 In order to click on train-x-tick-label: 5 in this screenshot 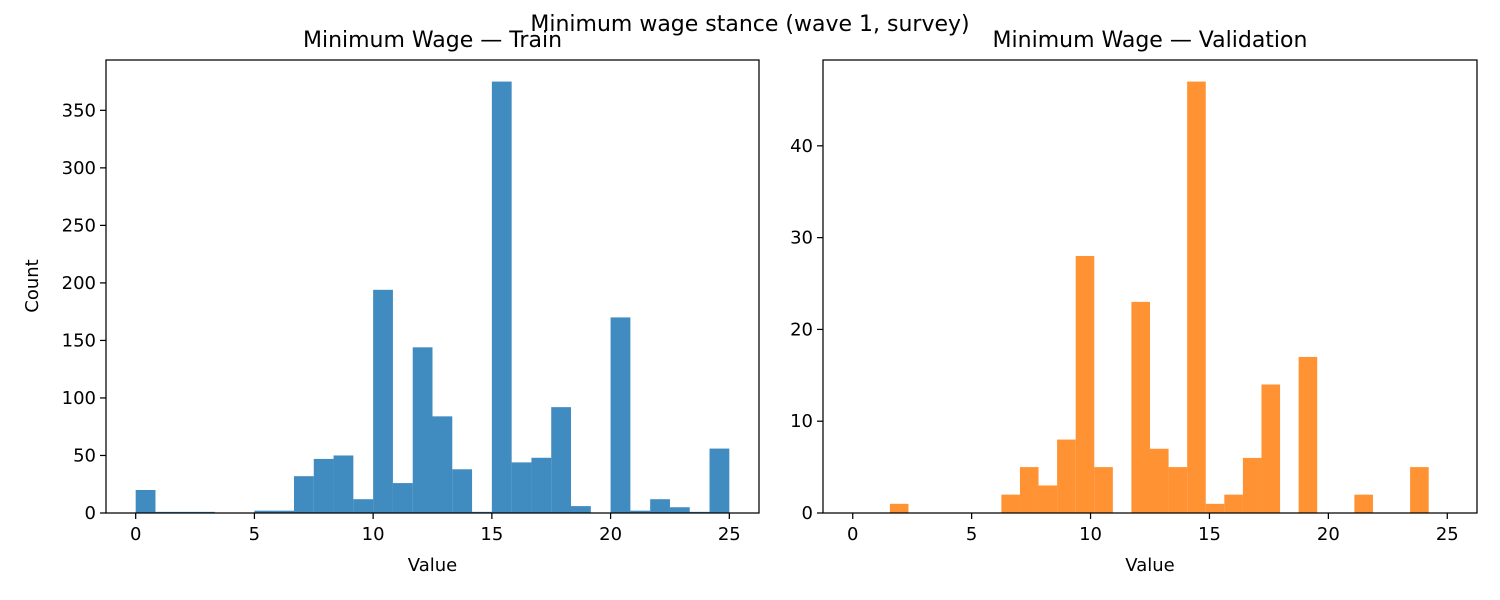, I will do `click(254, 534)`.